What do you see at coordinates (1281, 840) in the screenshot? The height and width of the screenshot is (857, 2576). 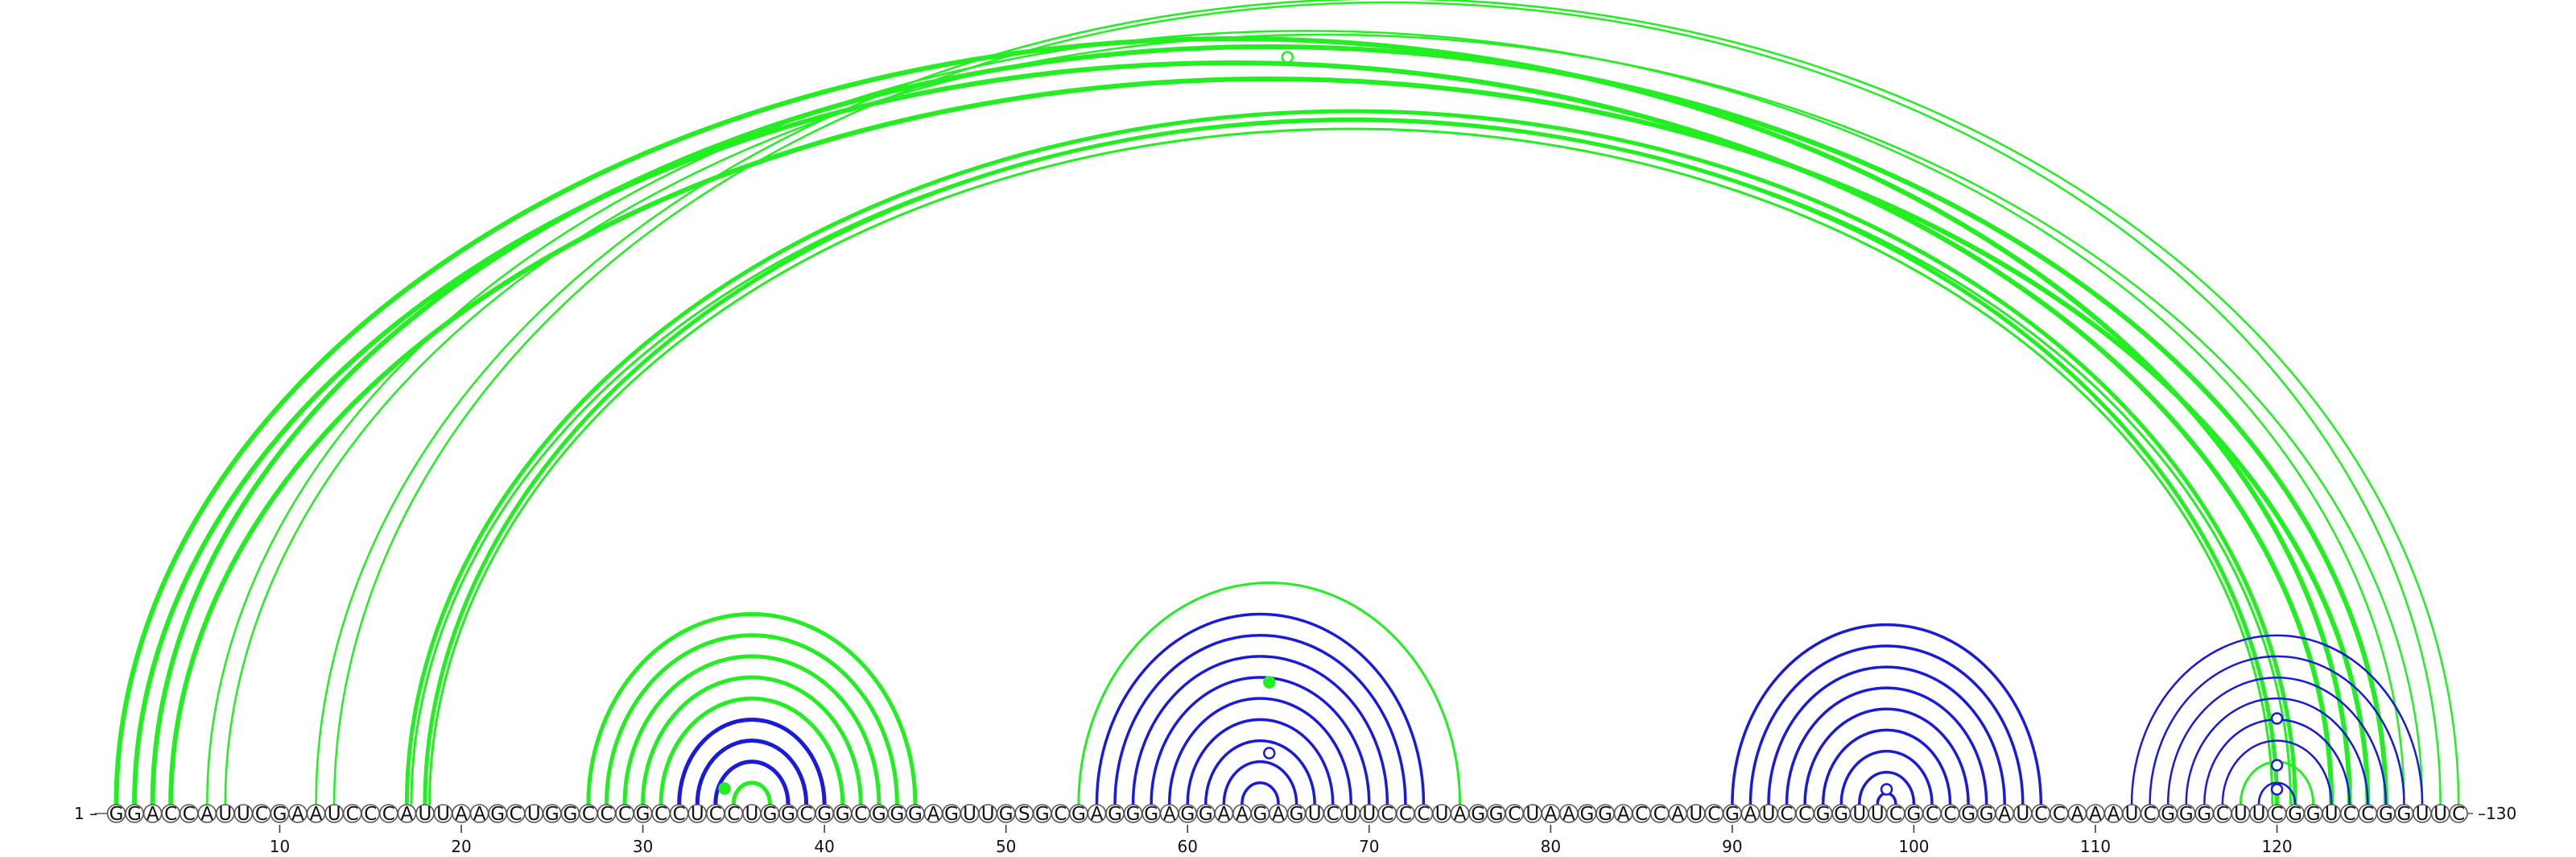 I see `position-axis: 10 20 30 40 50 60 70 80 90 100 110 120` at bounding box center [1281, 840].